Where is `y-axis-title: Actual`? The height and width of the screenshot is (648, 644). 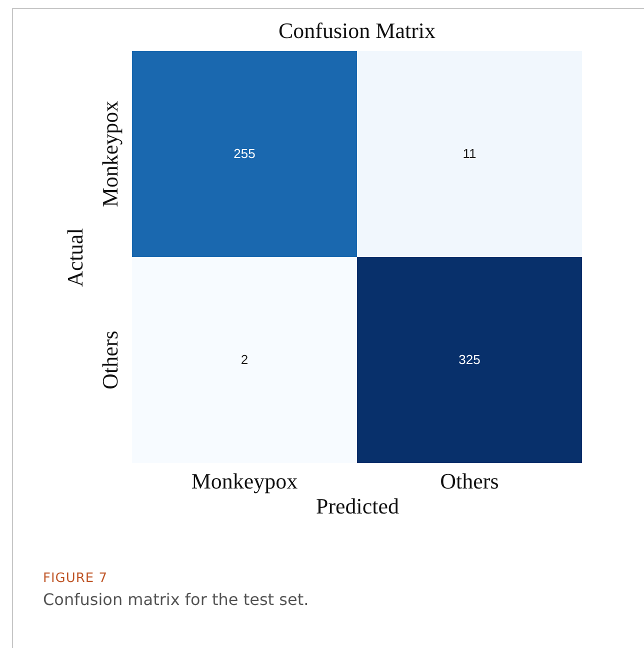
y-axis-title: Actual is located at coordinates (75, 257).